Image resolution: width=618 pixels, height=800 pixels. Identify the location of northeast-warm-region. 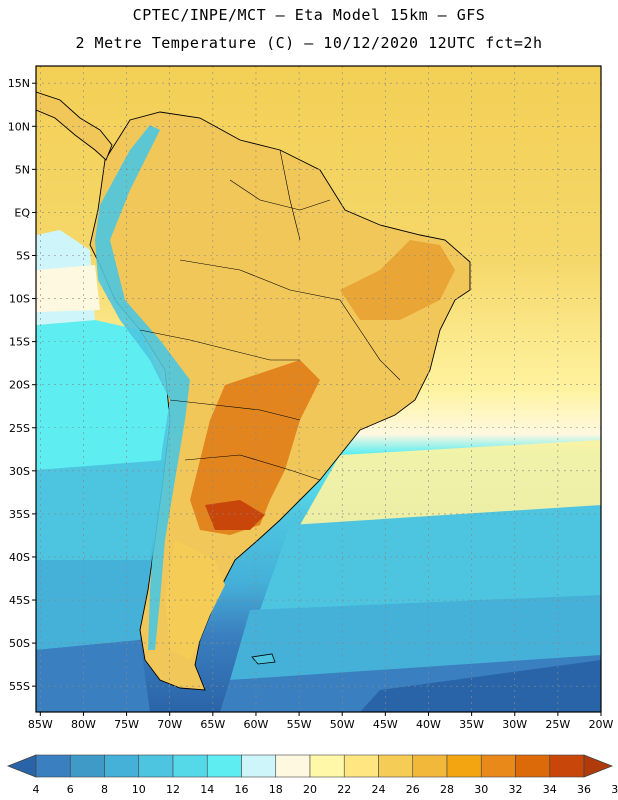
(397, 280).